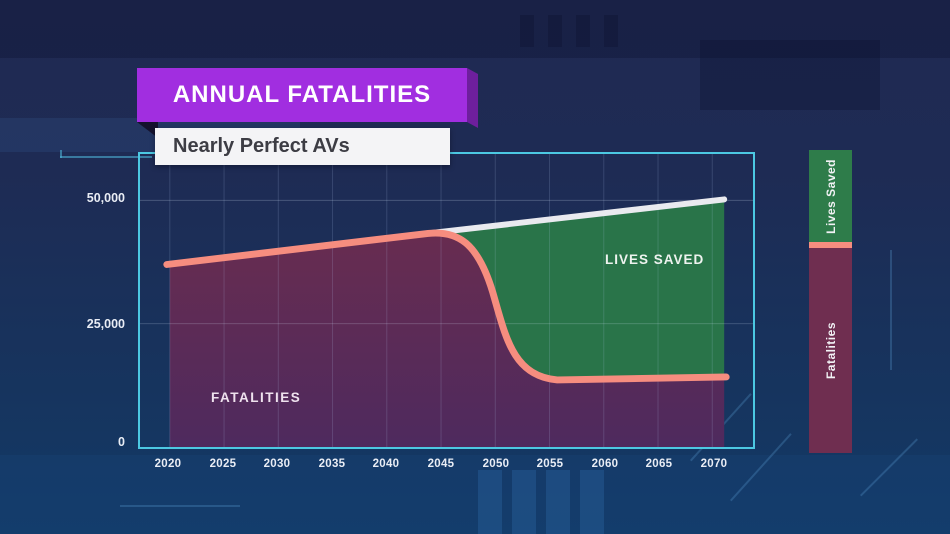 Image resolution: width=950 pixels, height=534 pixels. Describe the element at coordinates (575, 216) in the screenshot. I see `baseline-line` at that location.